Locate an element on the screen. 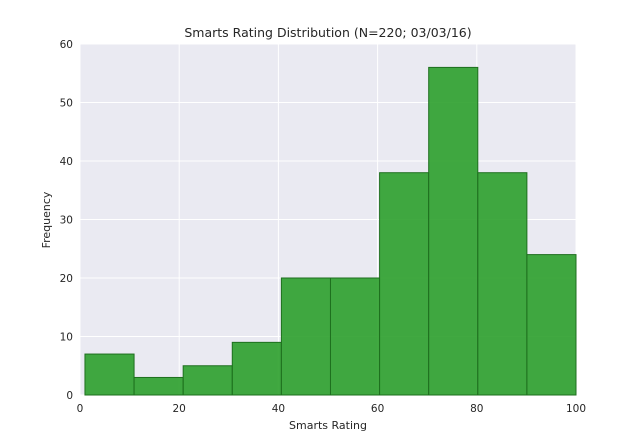  y-axis-ticks: 0 10 20 30 40 50 60 is located at coordinates (66, 220).